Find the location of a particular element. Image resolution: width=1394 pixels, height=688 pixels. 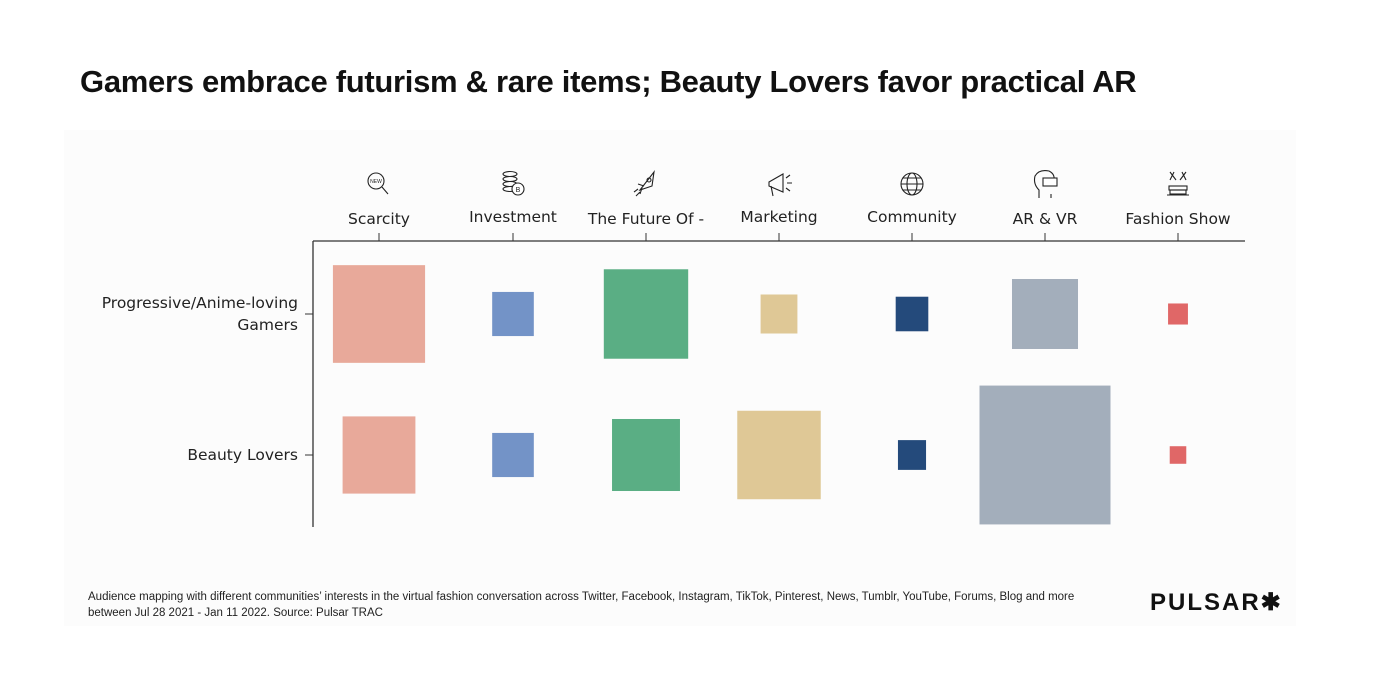

svg-text: B is located at coordinates (518, 190).